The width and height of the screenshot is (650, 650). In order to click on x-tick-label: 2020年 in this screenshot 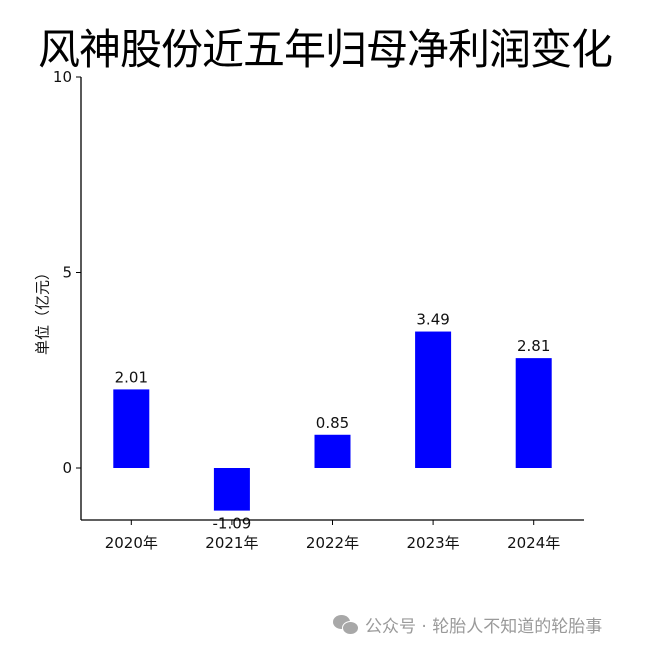, I will do `click(131, 543)`.